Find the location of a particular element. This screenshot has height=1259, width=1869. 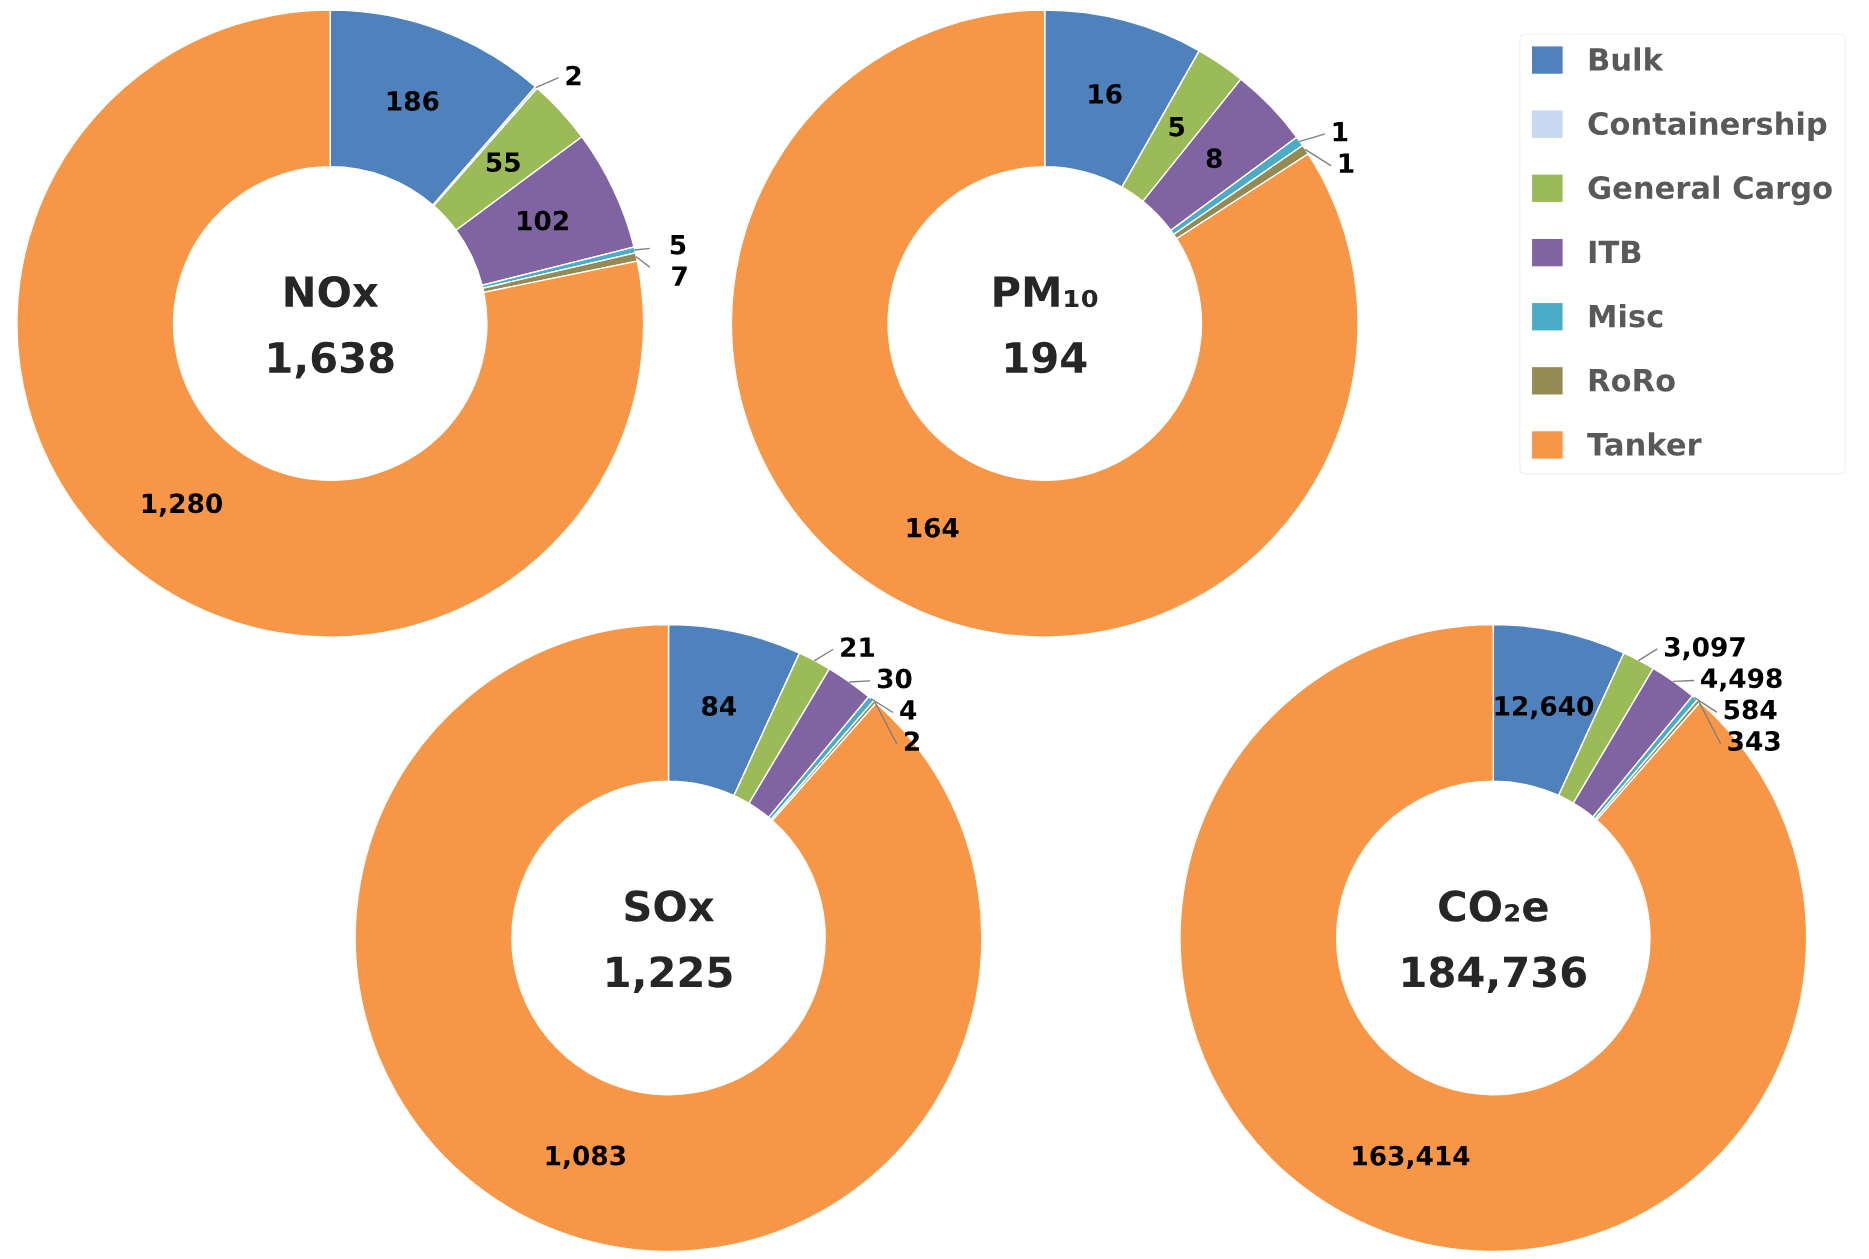

text: PM₁₀ is located at coordinates (1046, 292).